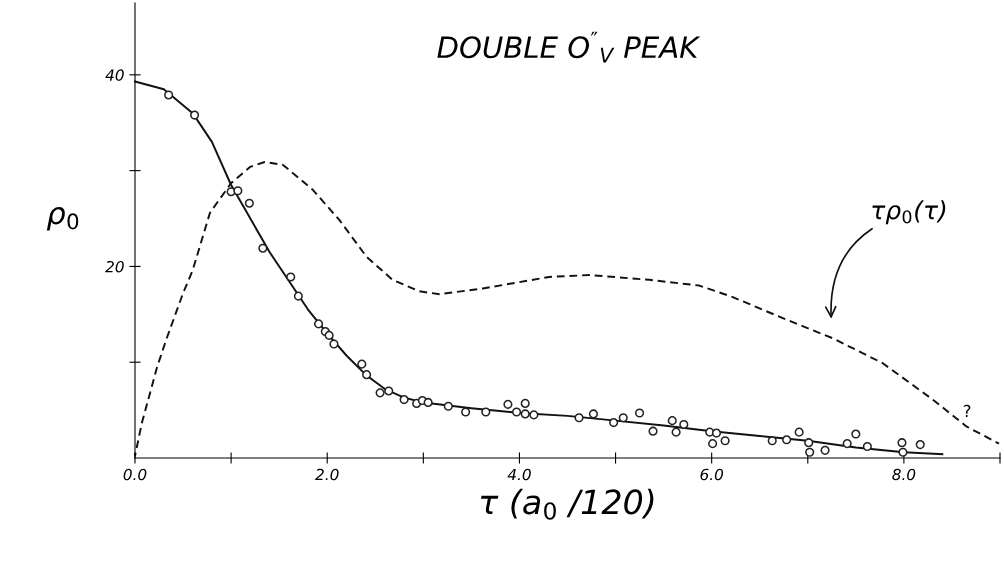  Describe the element at coordinates (904, 474) in the screenshot. I see `x-tick-label: 8.0` at that location.